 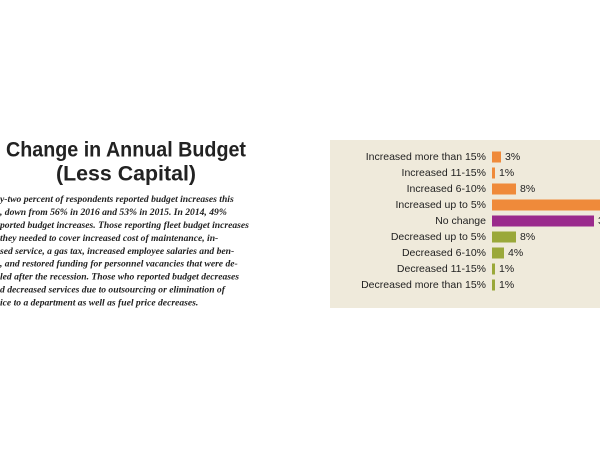 What do you see at coordinates (126, 174) in the screenshot?
I see `article-title: (Less Capital)` at bounding box center [126, 174].